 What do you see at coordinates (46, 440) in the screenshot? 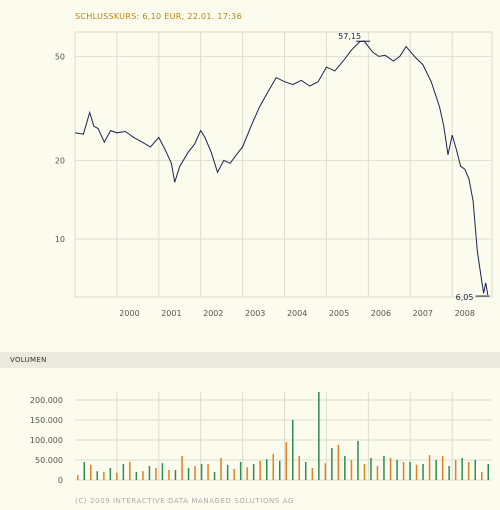
I see `volume-y-tick-label: 100.000` at bounding box center [46, 440].